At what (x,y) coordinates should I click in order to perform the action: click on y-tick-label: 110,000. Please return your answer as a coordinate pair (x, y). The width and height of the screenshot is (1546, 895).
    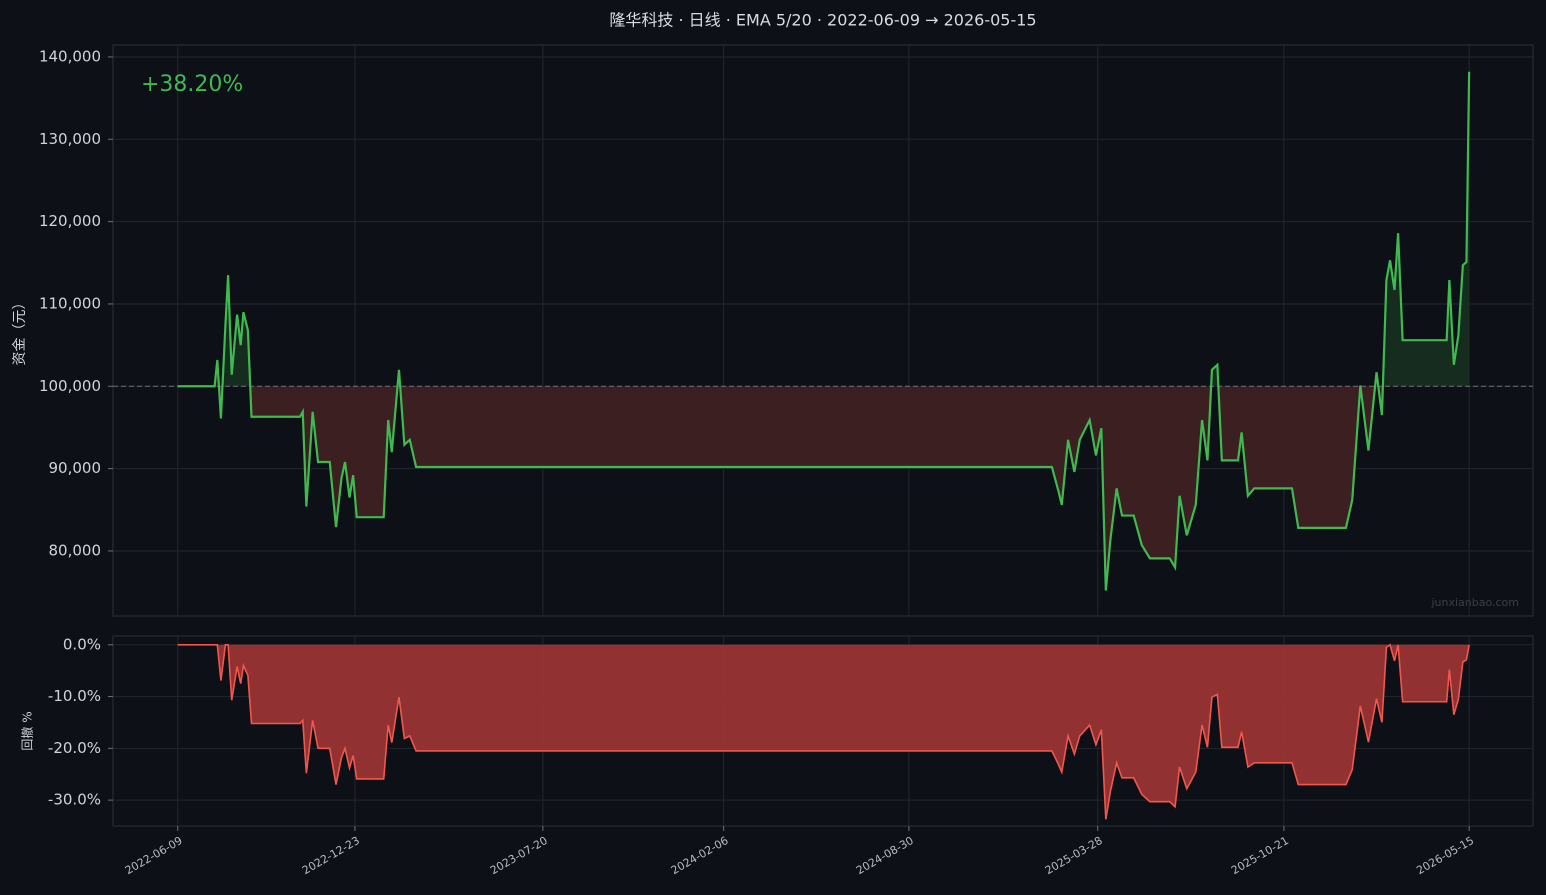
    Looking at the image, I should click on (70, 303).